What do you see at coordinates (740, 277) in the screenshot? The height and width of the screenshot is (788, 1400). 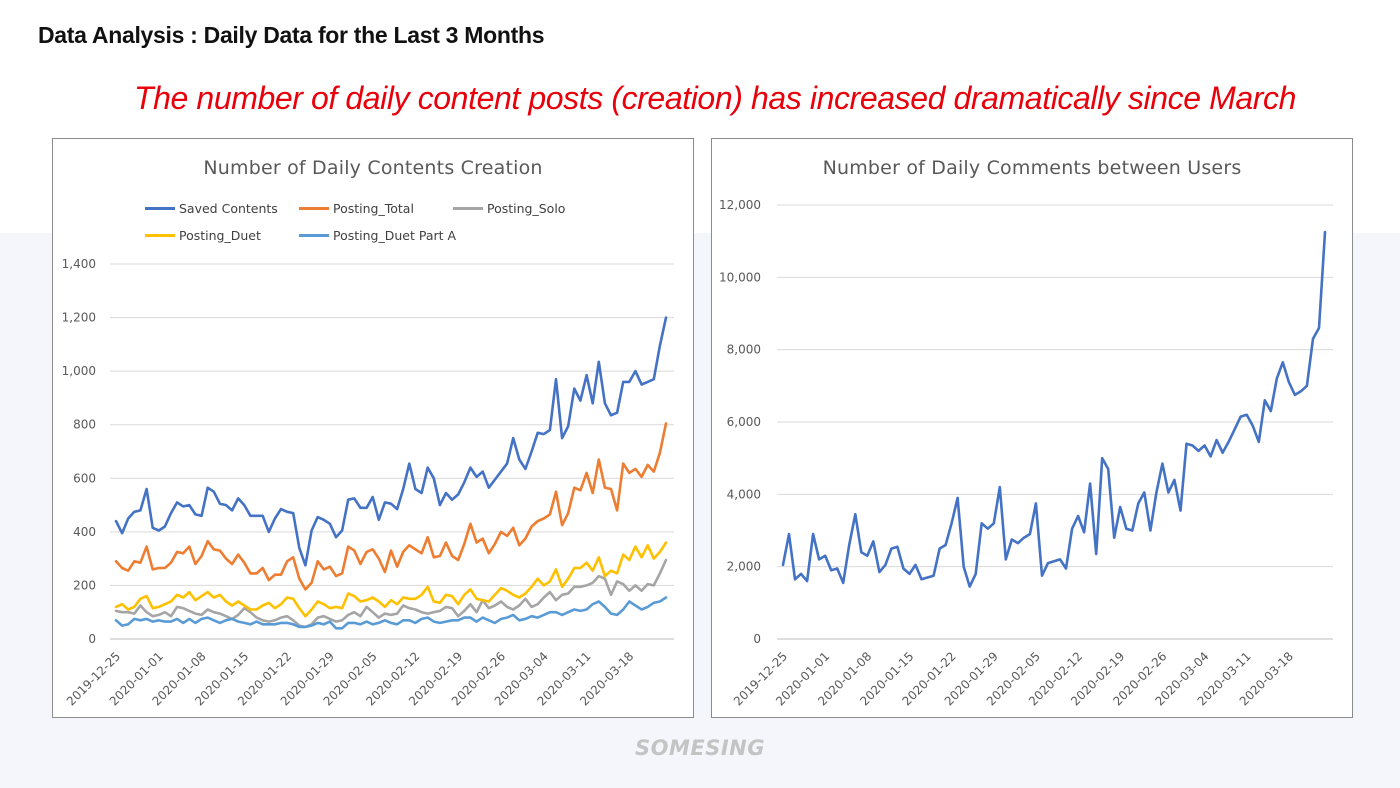 I see `y-tick-label: 10,000` at bounding box center [740, 277].